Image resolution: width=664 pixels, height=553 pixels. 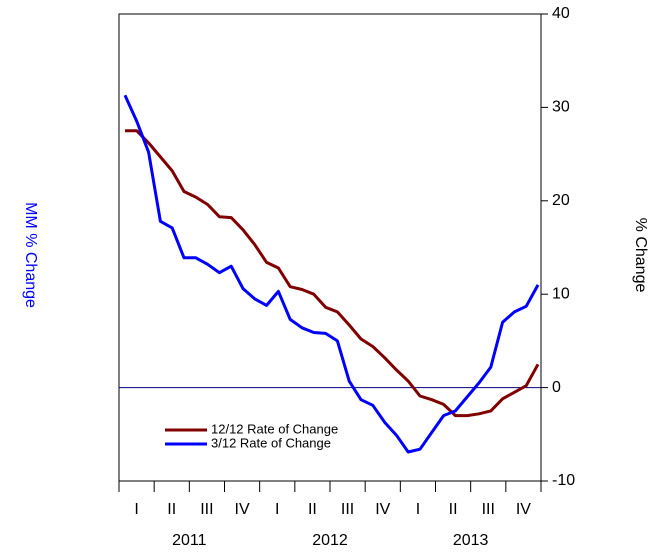 What do you see at coordinates (640, 255) in the screenshot?
I see `y-axis-label-right: % Change` at bounding box center [640, 255].